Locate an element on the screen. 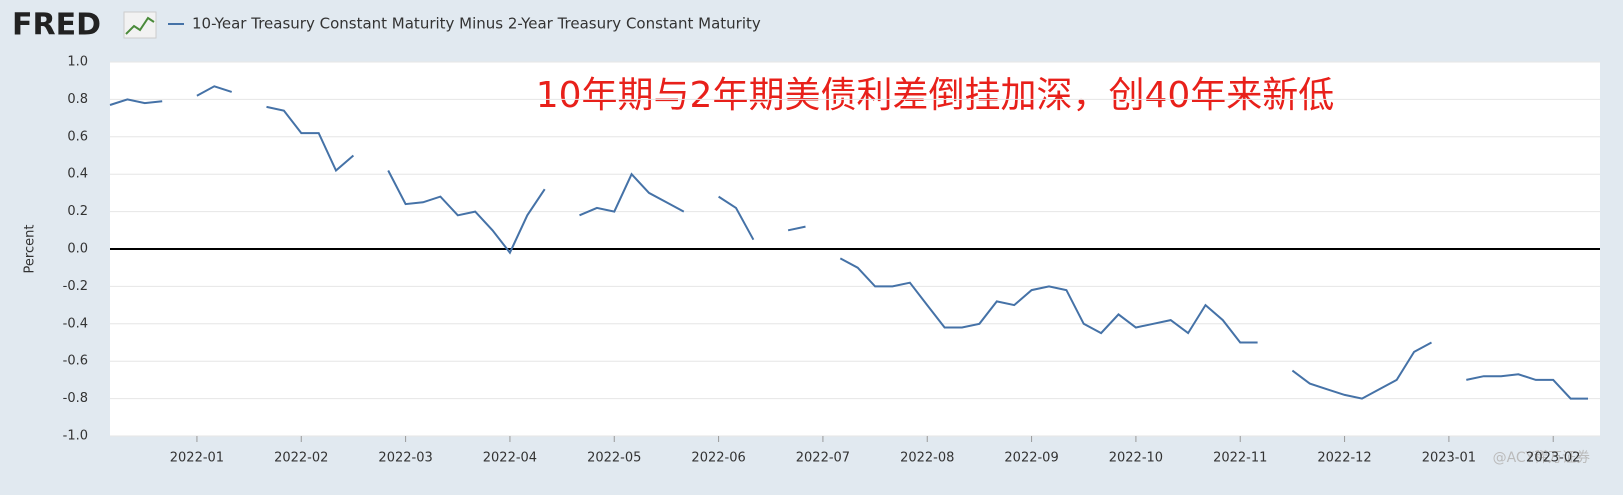 The height and width of the screenshot is (495, 1623). x-tick-label: 2022-08 is located at coordinates (927, 458).